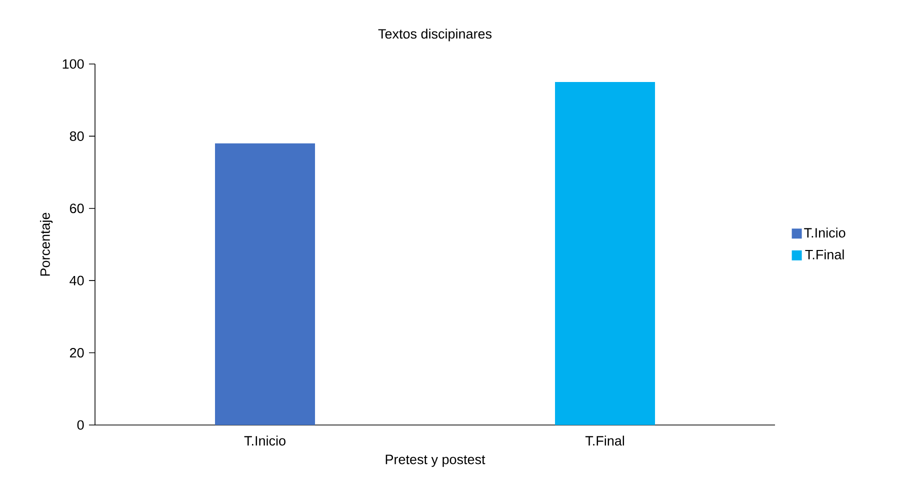  I want to click on x-axis-title: Pretest y postest, so click(436, 460).